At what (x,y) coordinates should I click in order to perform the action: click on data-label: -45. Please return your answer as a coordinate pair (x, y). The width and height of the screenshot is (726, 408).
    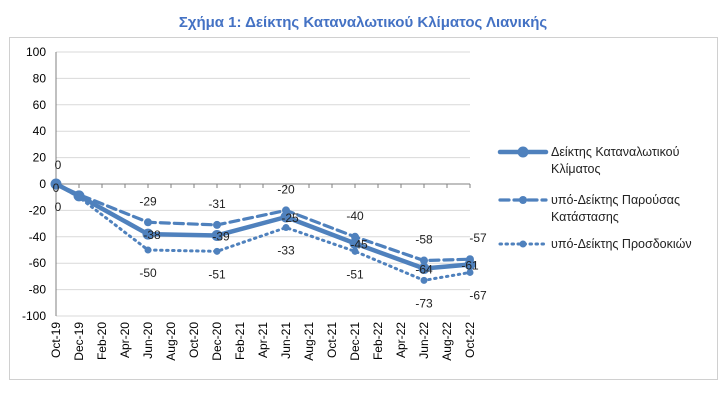
    Looking at the image, I should click on (359, 244).